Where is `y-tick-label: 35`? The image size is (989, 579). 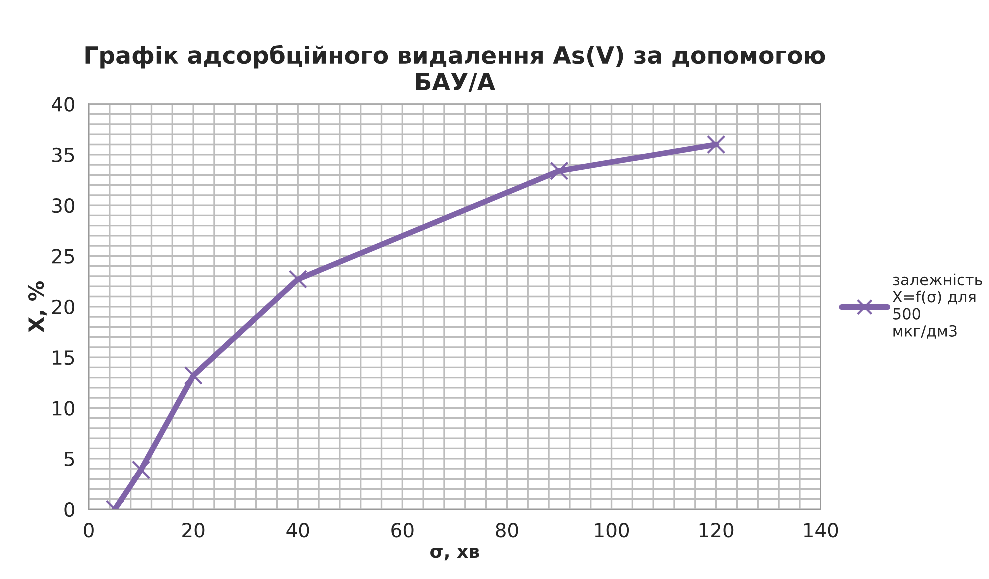
y-tick-label: 35 is located at coordinates (63, 155).